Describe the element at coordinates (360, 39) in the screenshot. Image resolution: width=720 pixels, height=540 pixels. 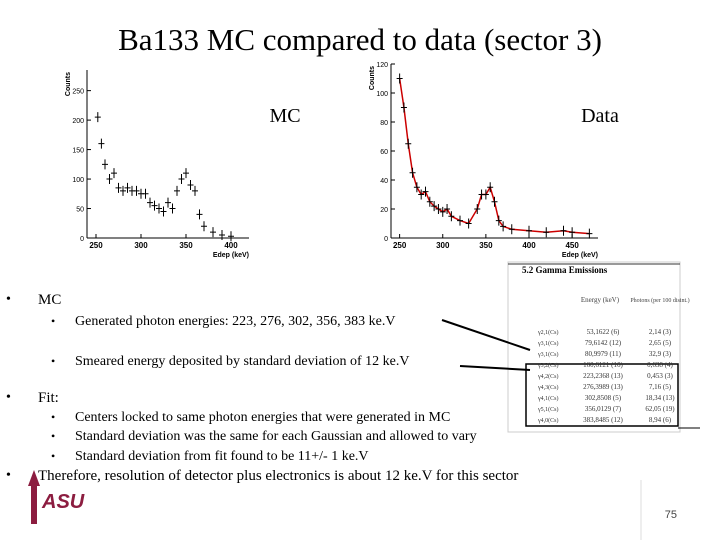
I see `slide-title: Ba133 MC compared to data (sector 3)` at that location.